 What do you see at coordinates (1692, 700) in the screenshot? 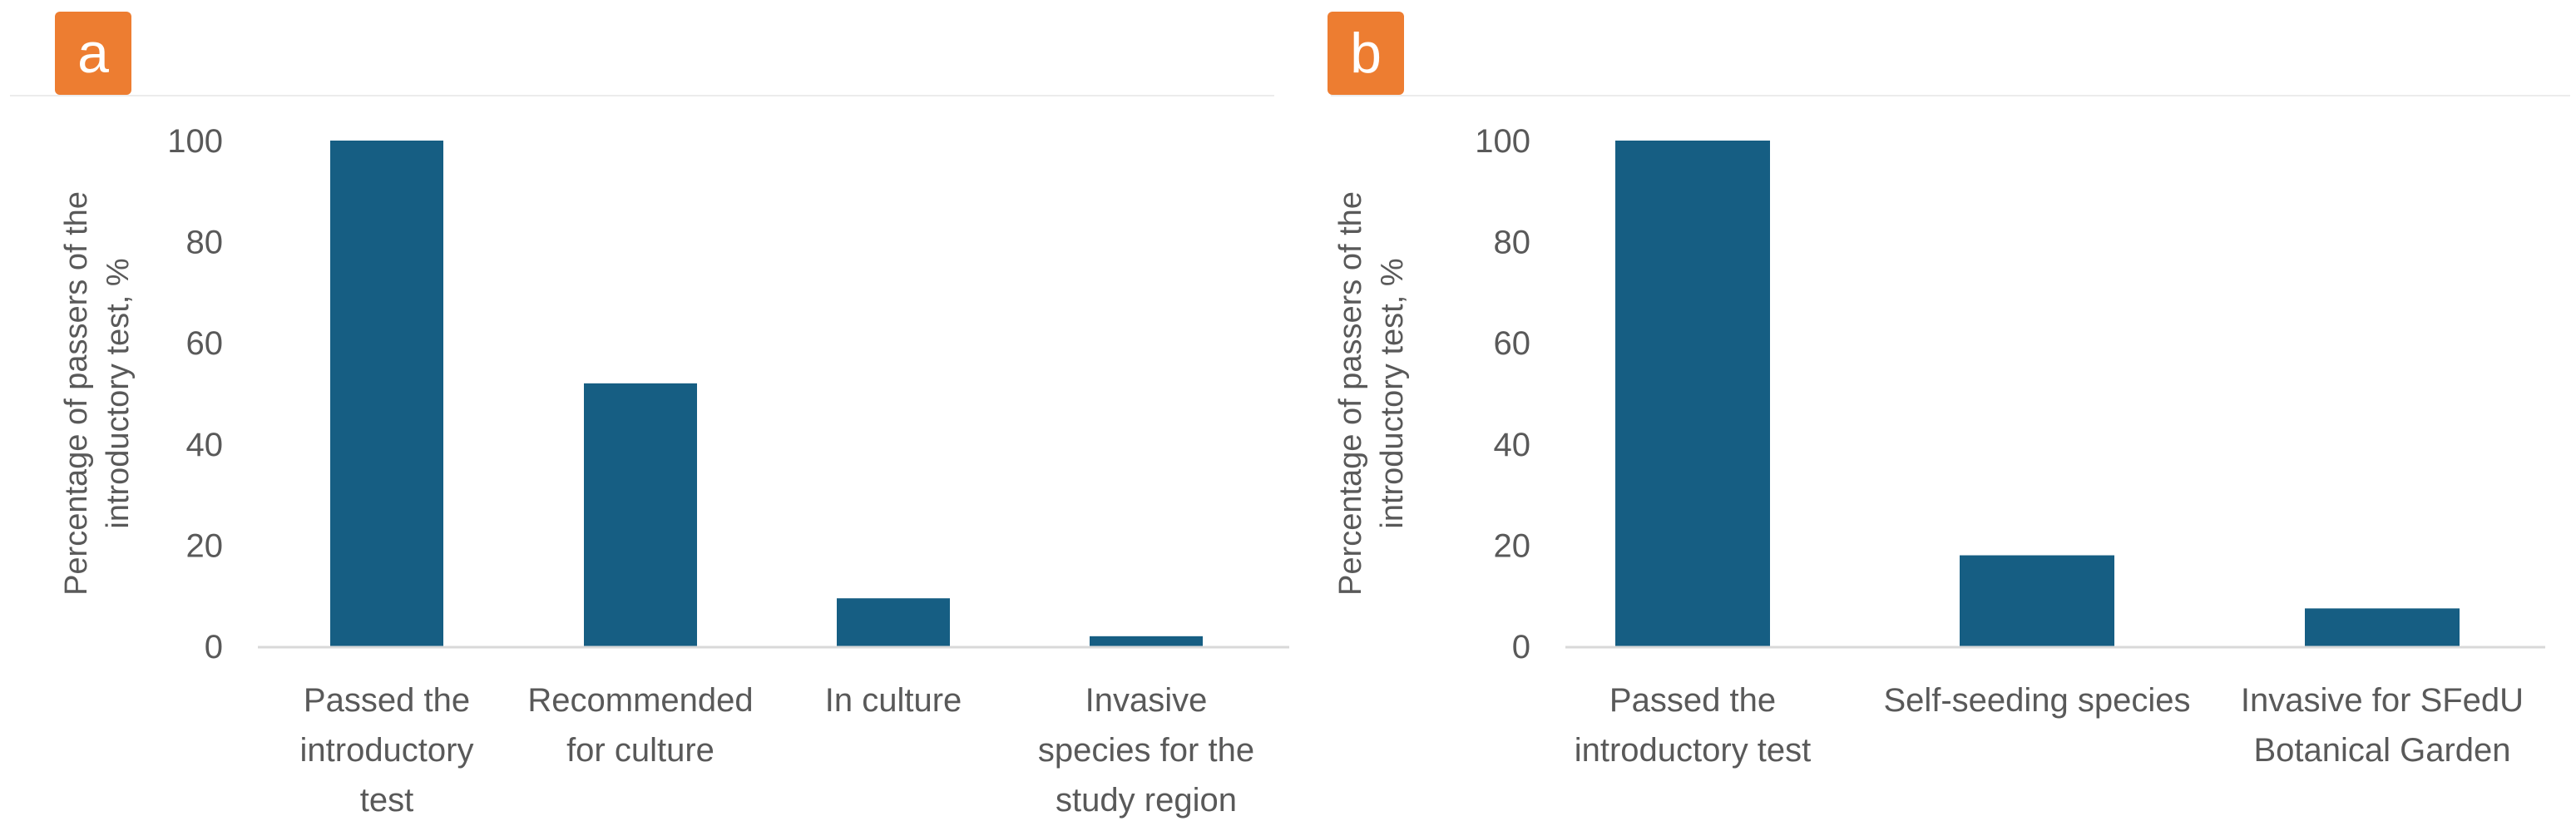
I see `x-tick-label-b: Passed the` at bounding box center [1692, 700].